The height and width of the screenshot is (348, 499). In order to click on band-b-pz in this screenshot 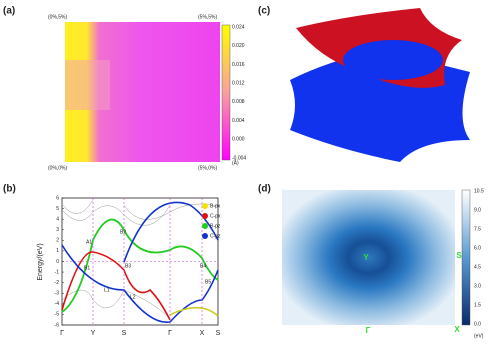, I will do `click(140, 265)`.